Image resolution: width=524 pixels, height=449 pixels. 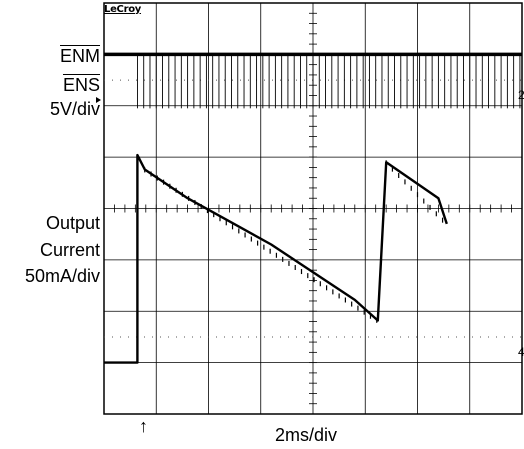 I want to click on lecroy-logo: LeCroy, so click(x=123, y=9).